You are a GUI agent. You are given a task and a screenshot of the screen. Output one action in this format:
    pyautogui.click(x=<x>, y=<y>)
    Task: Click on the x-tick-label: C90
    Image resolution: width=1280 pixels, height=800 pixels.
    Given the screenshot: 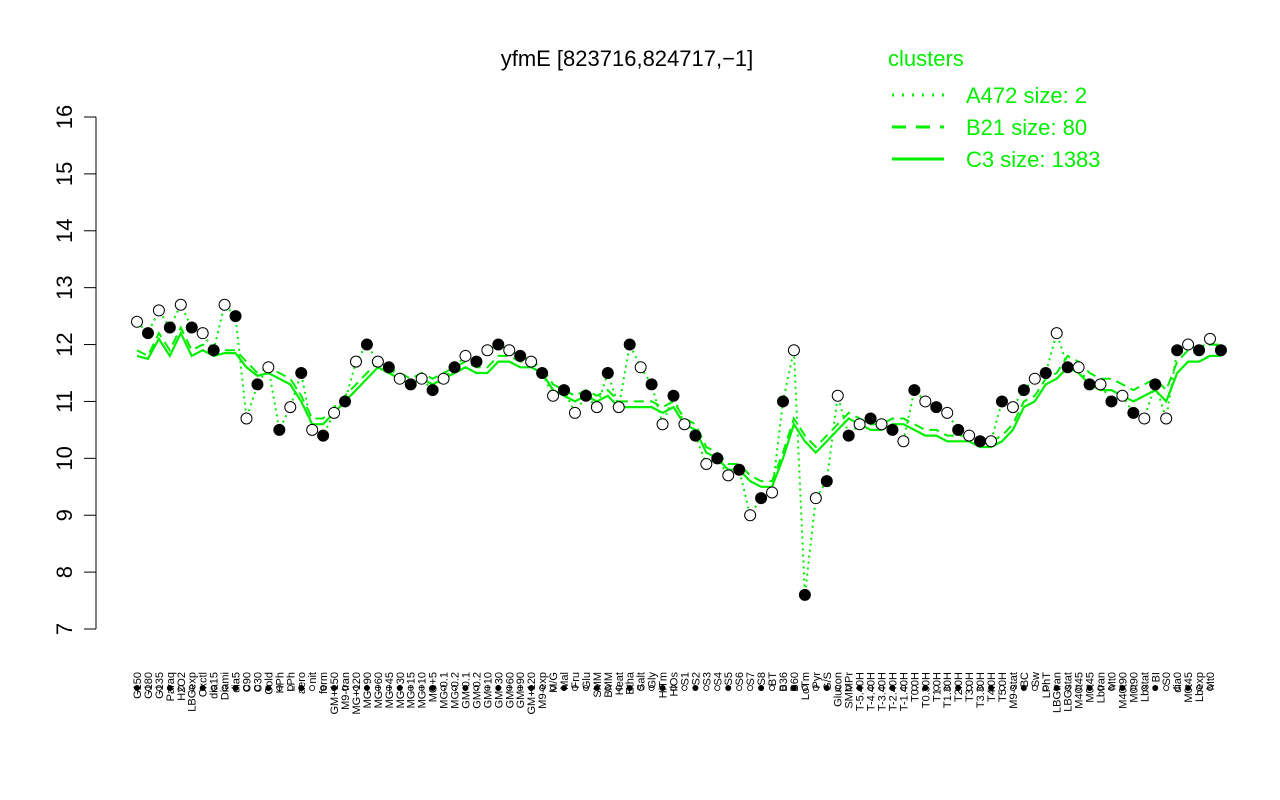 What is the action you would take?
    pyautogui.click(x=247, y=682)
    